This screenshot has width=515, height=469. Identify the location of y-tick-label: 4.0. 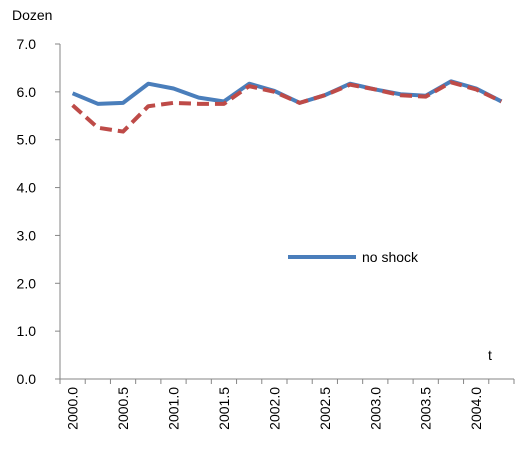
(27, 188).